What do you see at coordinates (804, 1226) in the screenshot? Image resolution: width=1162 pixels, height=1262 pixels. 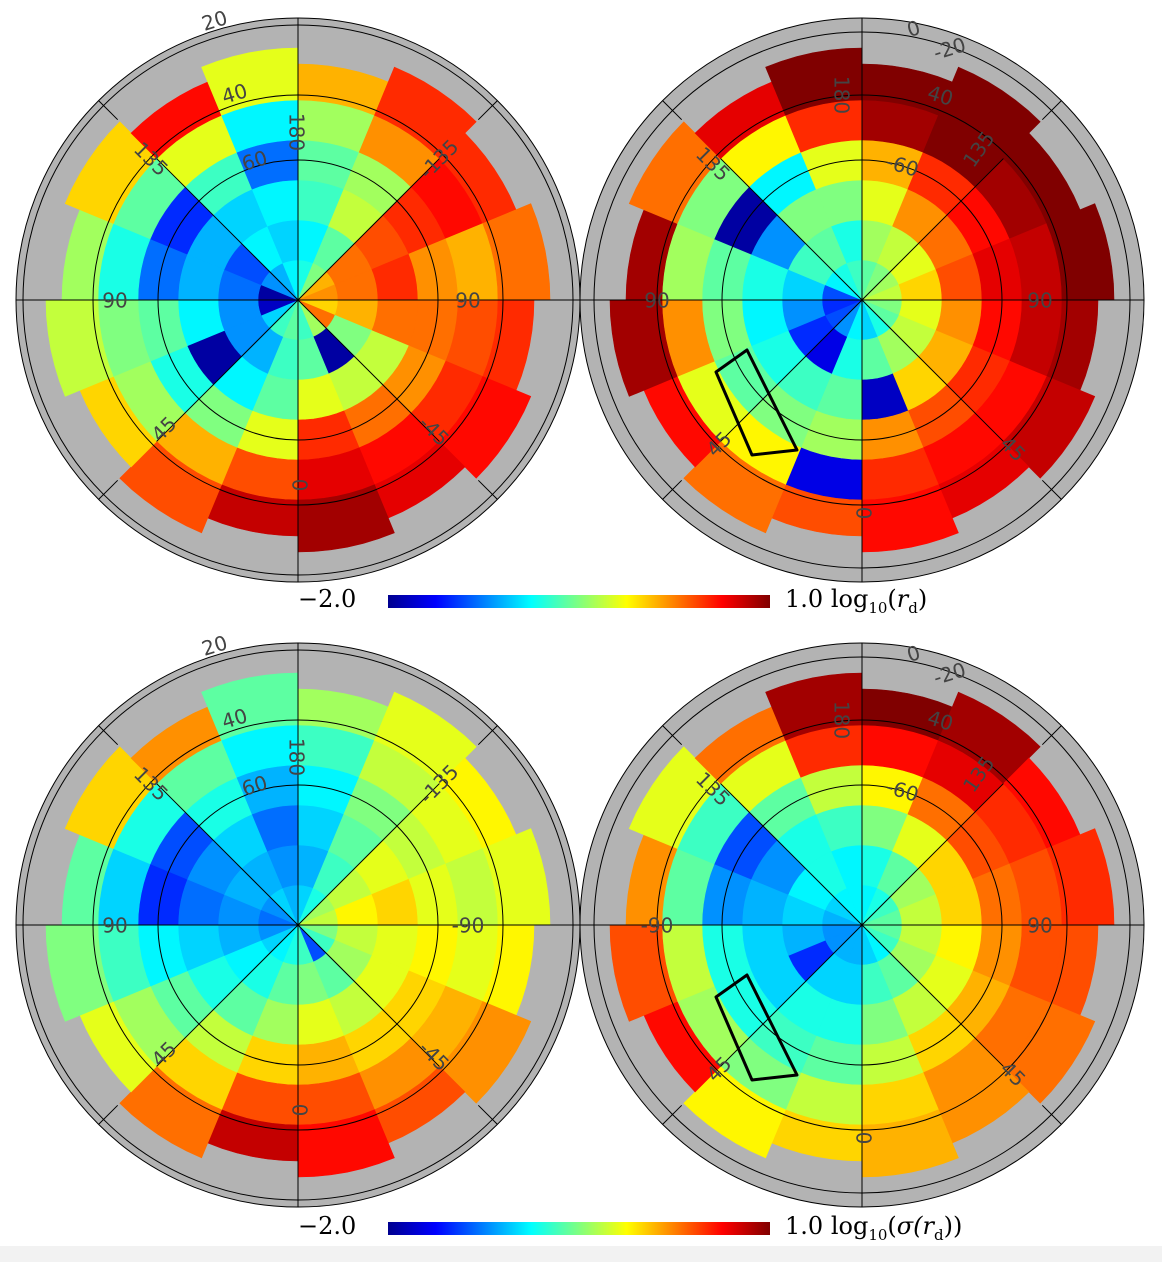 I see `colorbar-bottom-max: 1.0` at bounding box center [804, 1226].